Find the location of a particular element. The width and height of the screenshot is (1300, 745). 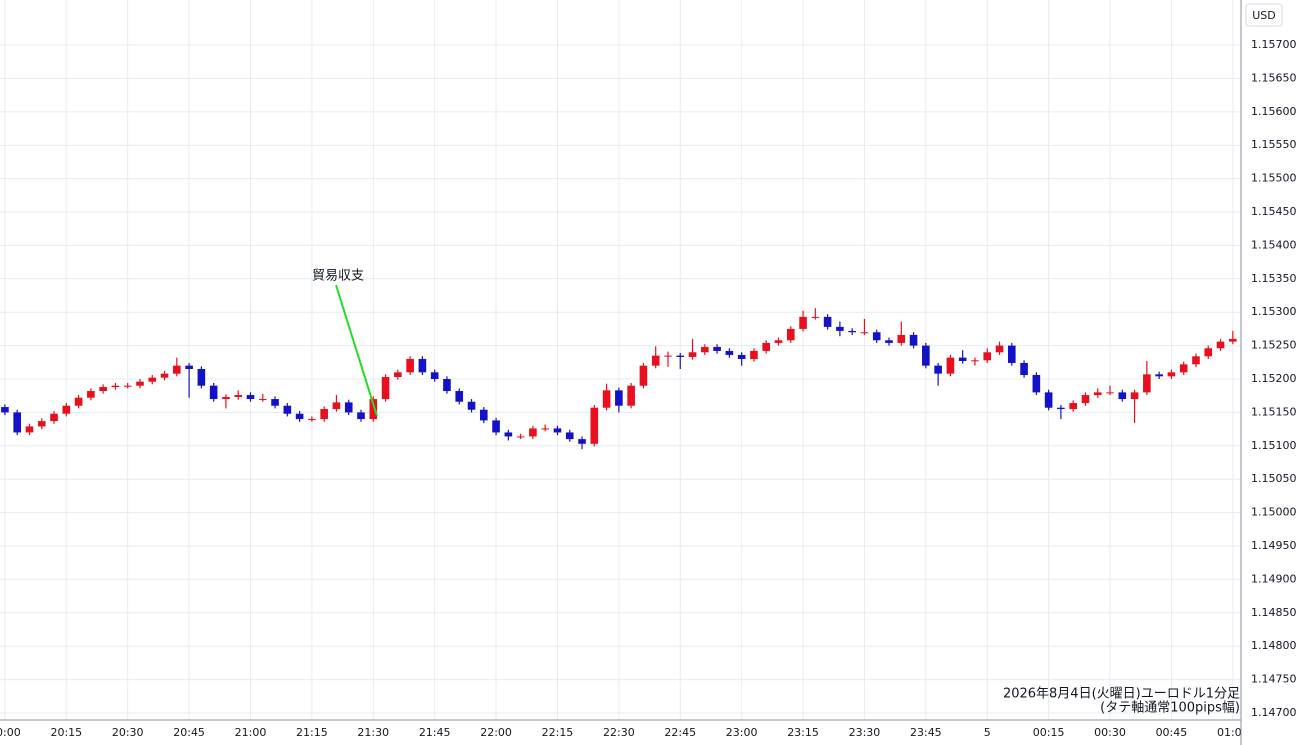

y-tick-label: 1.14800 is located at coordinates (1274, 645).